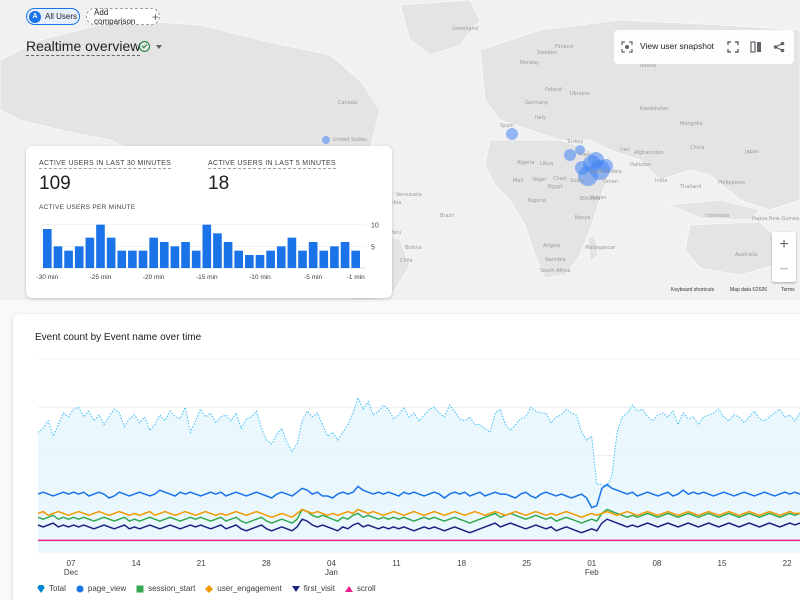 The image size is (800, 600). I want to click on map-country-label: Norway, so click(529, 63).